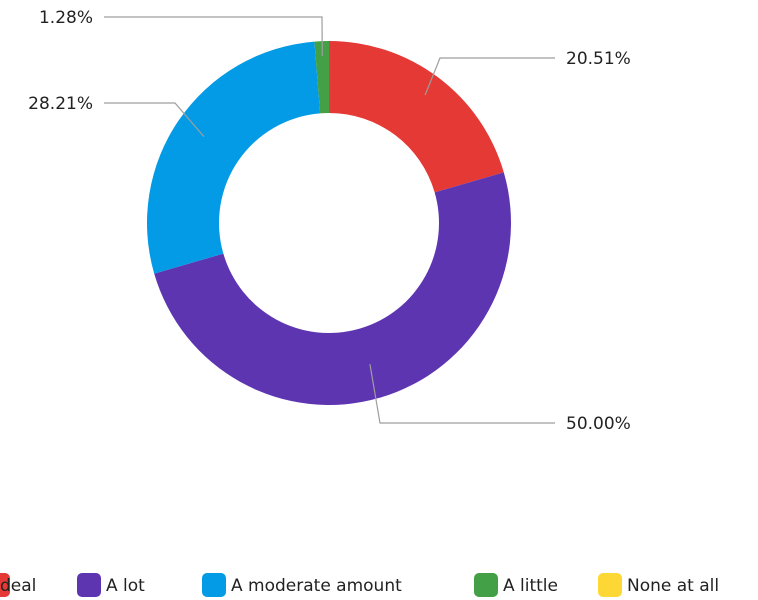 This screenshot has height=600, width=758. I want to click on legend-item-a-lot: A lot, so click(111, 585).